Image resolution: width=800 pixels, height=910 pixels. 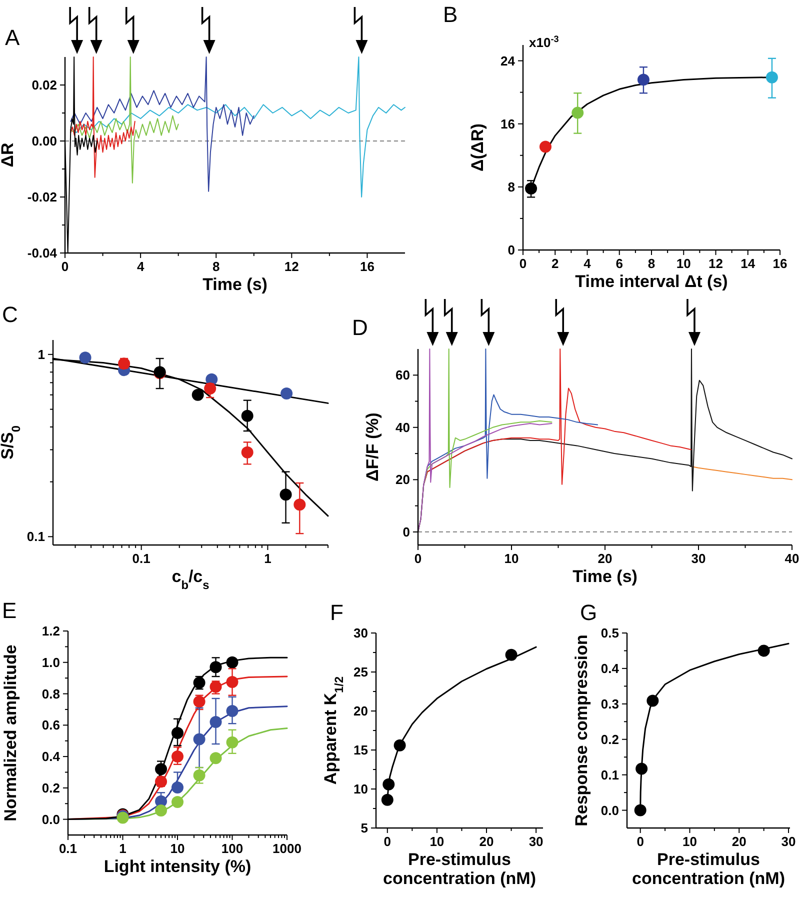 I want to click on x-axis-title: Light intensity (%), so click(x=178, y=866).